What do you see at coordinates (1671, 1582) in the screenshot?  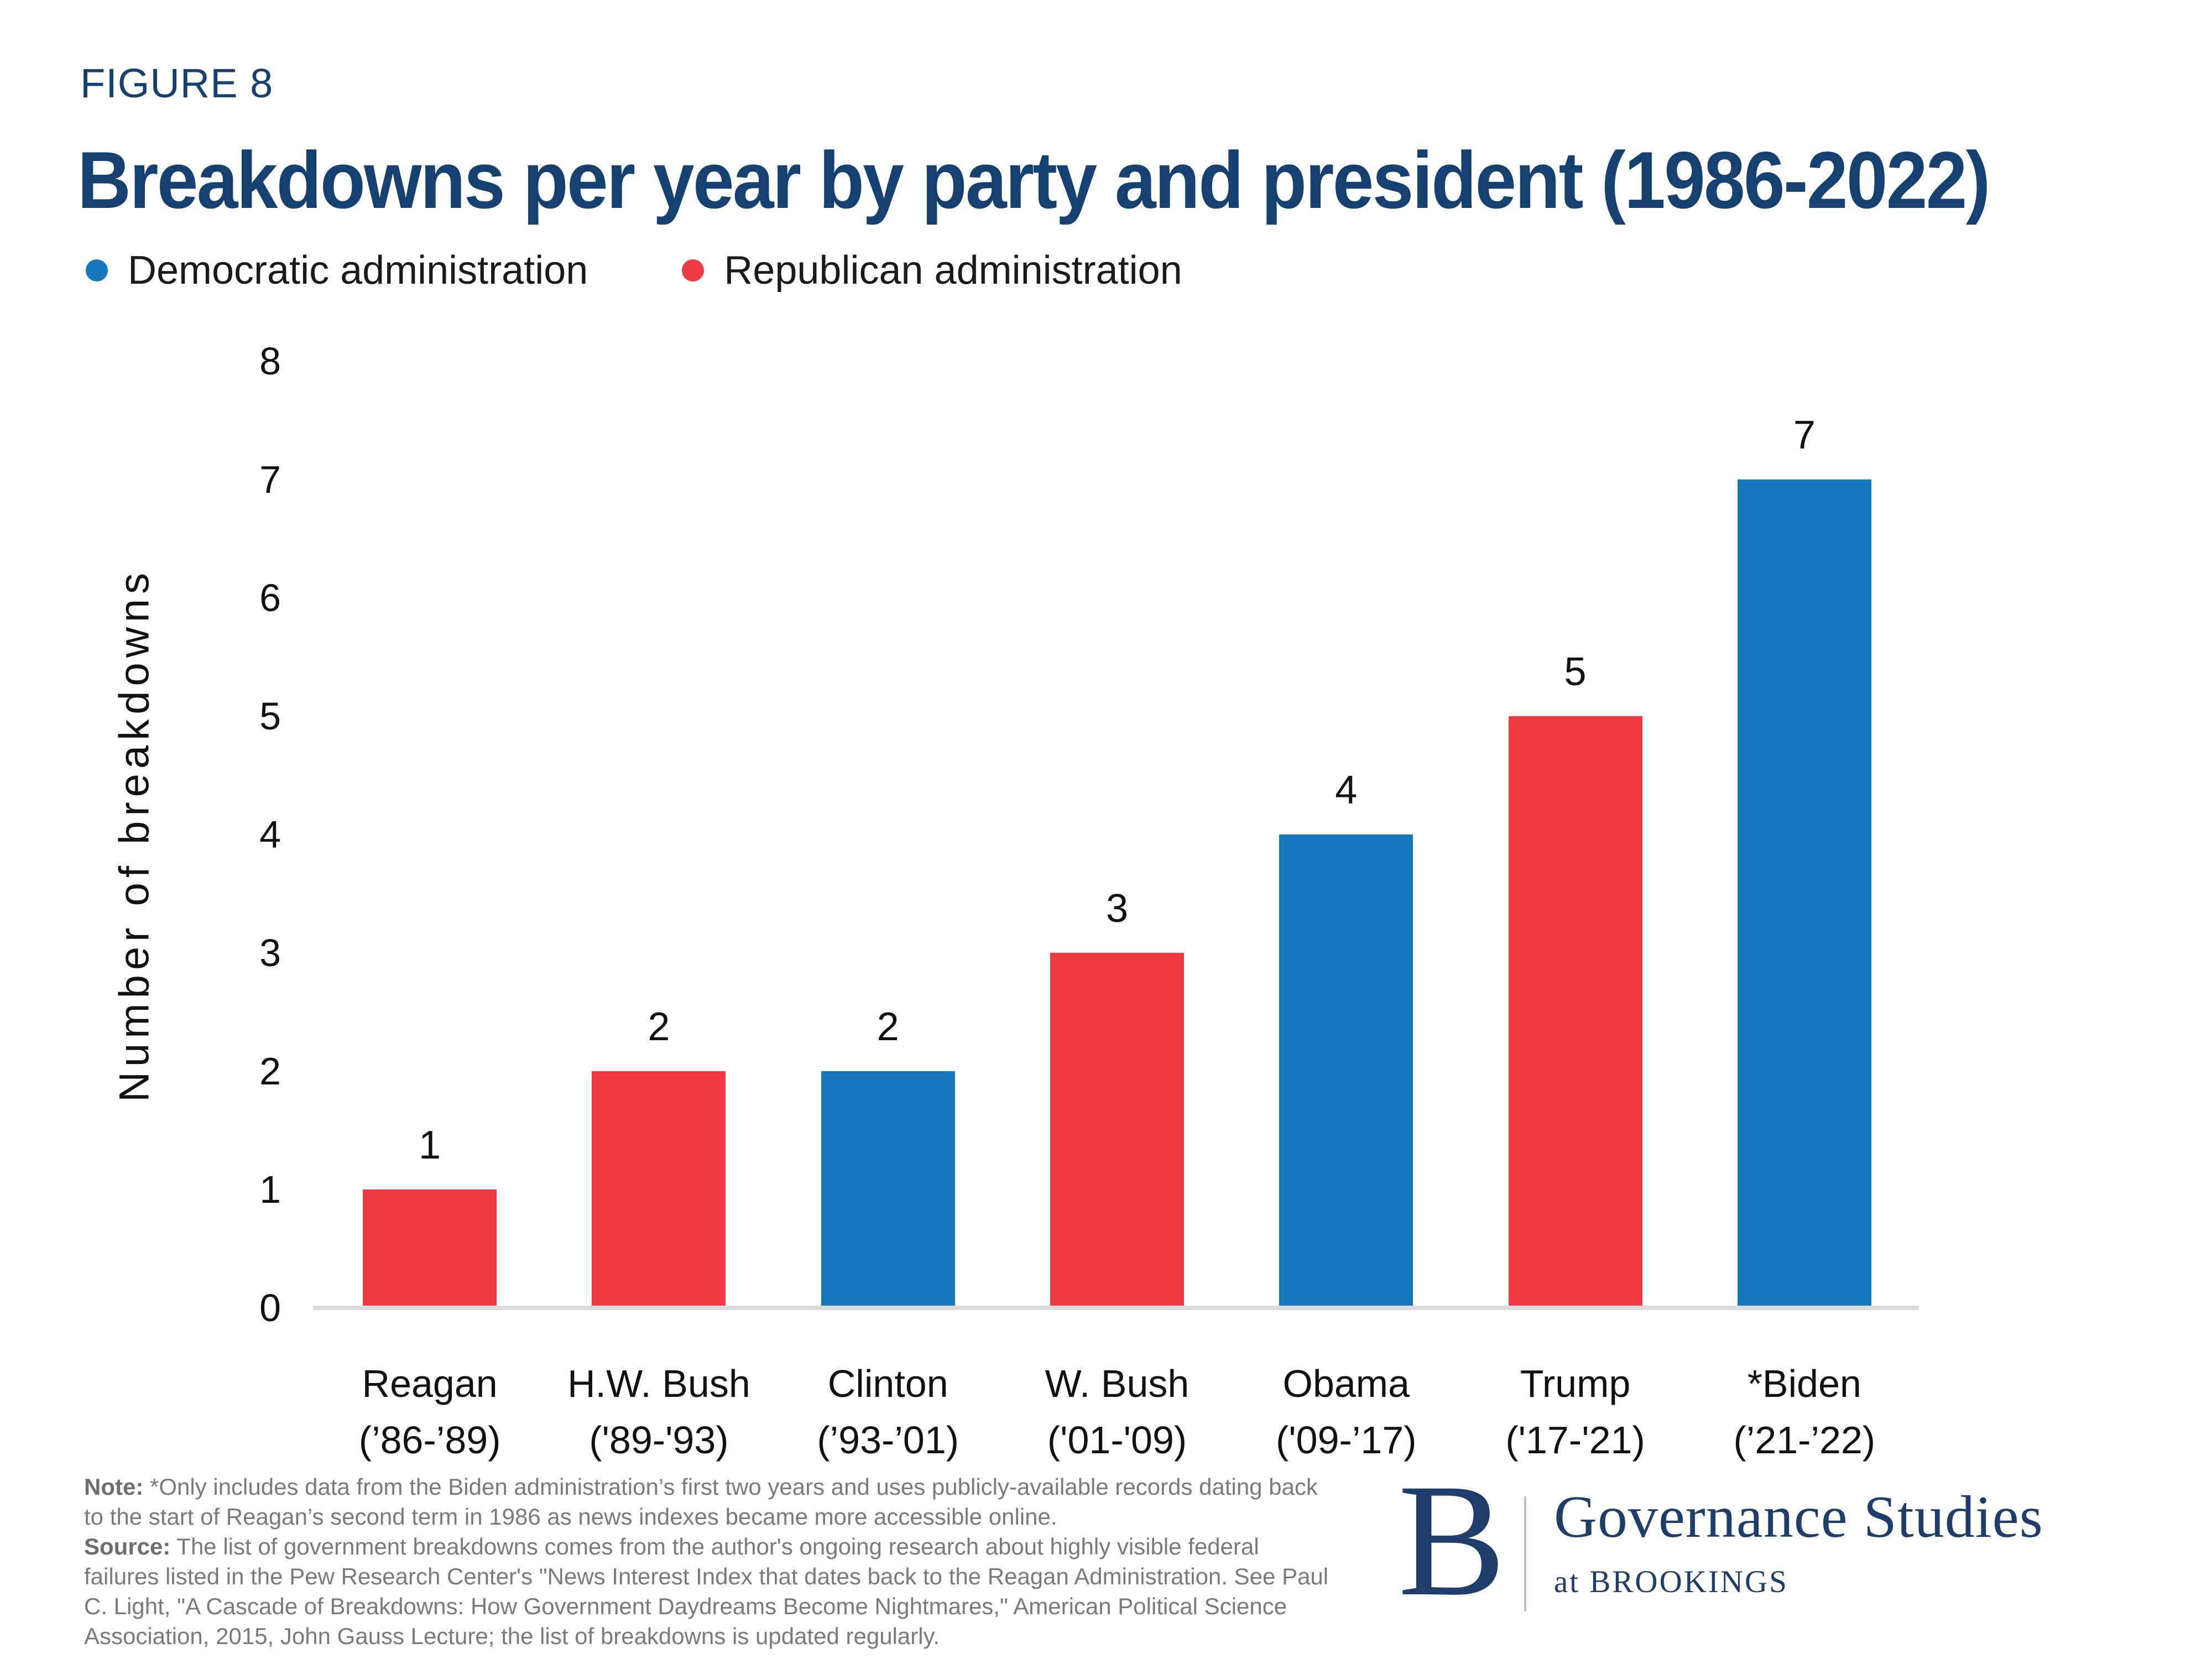 I see `logo-institution: at BROOKINGS` at bounding box center [1671, 1582].